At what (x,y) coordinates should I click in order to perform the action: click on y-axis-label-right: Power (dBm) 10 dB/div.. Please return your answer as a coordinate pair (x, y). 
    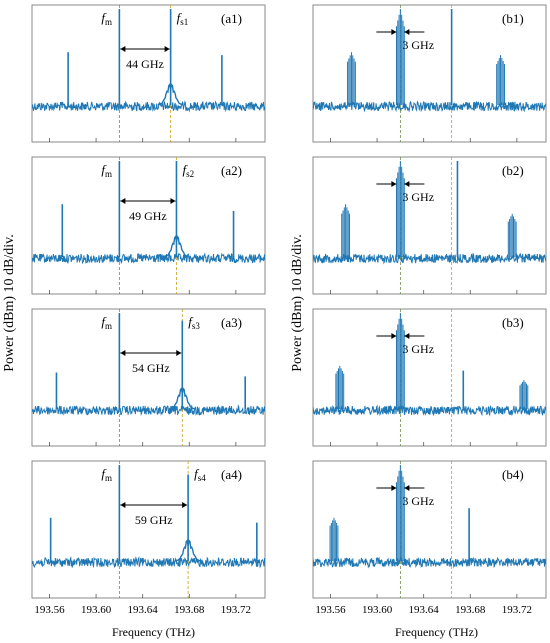
    Looking at the image, I should click on (297, 303).